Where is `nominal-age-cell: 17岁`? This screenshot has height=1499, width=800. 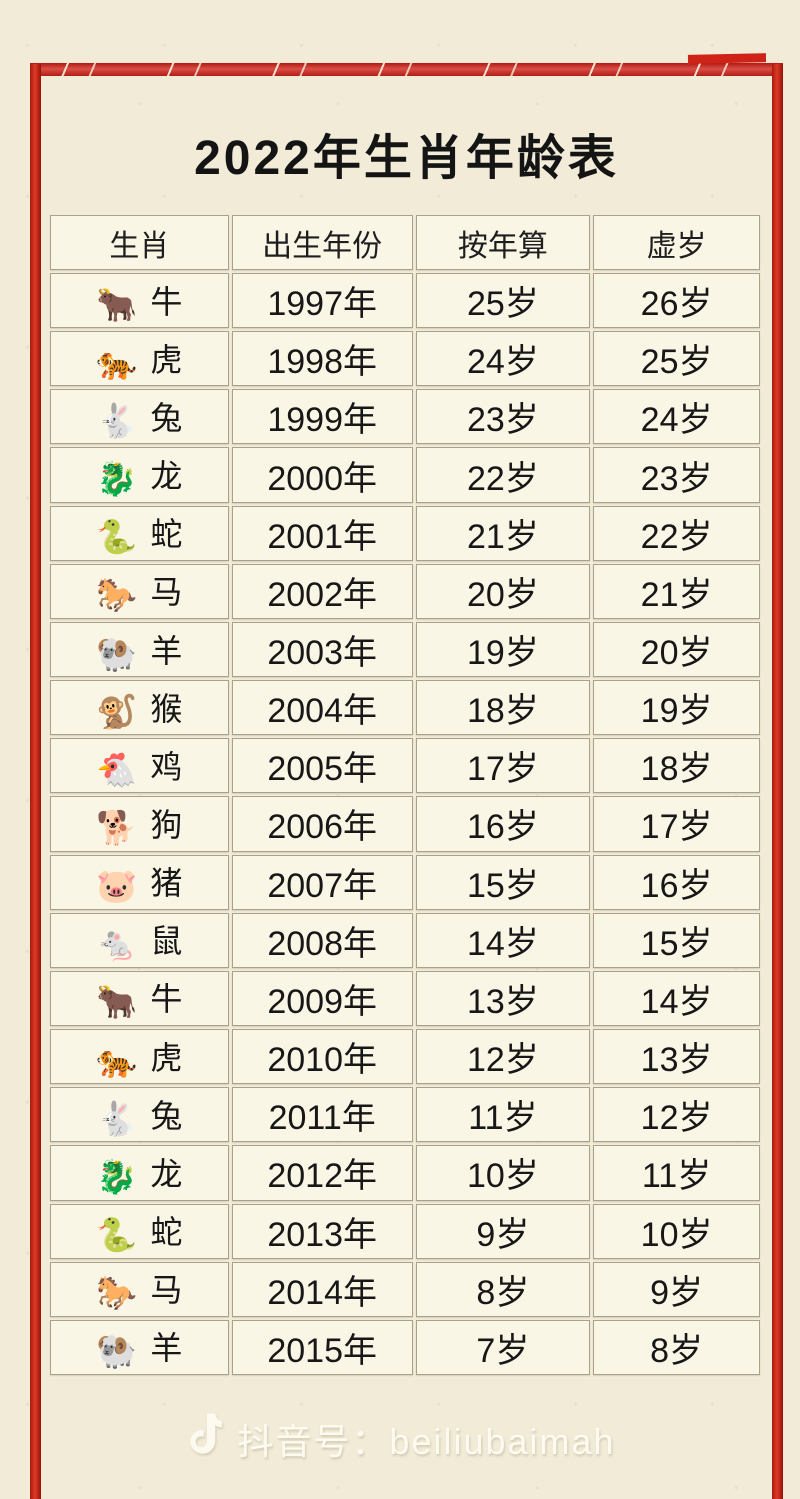
nominal-age-cell: 17岁 is located at coordinates (676, 824).